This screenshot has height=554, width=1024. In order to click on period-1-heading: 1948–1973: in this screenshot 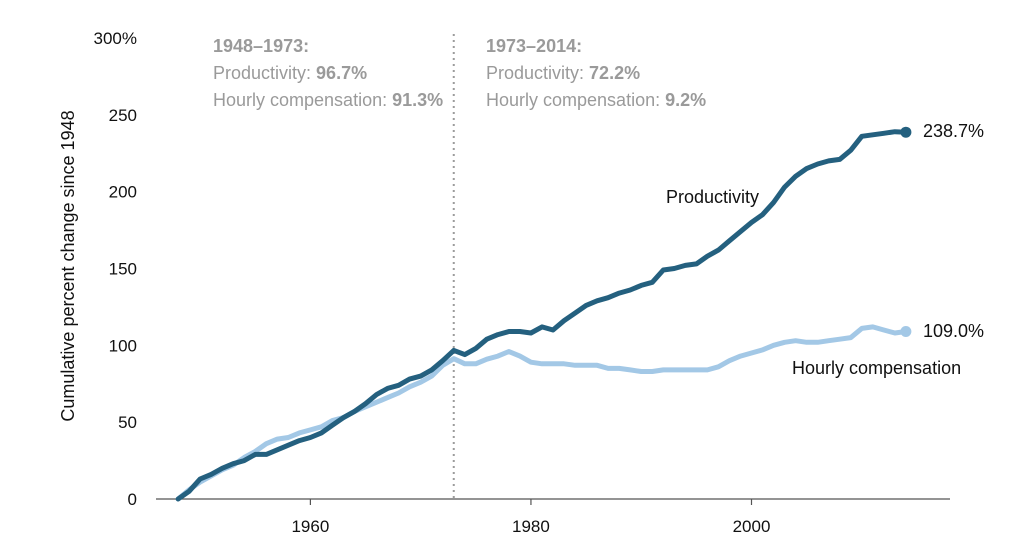, I will do `click(261, 46)`.